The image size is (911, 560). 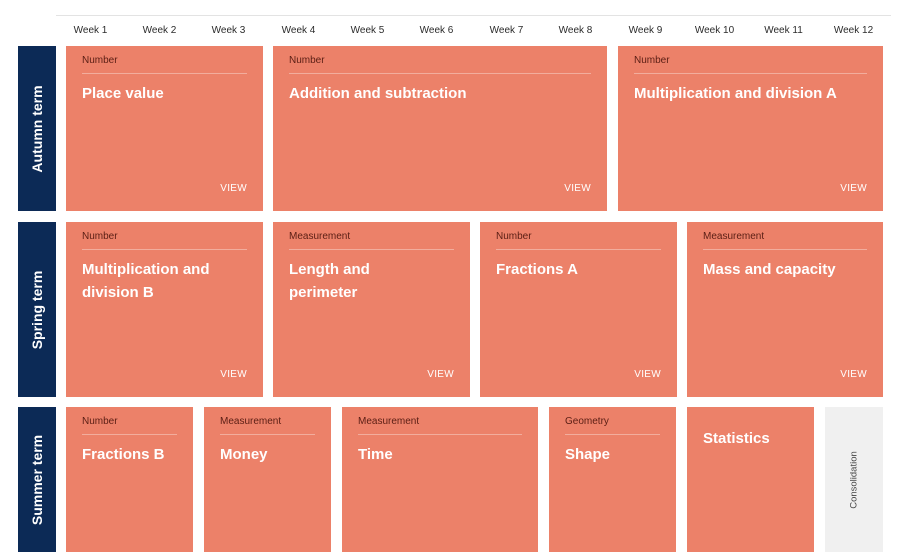 What do you see at coordinates (164, 128) in the screenshot?
I see `block-place-value: Number Place value VIEW` at bounding box center [164, 128].